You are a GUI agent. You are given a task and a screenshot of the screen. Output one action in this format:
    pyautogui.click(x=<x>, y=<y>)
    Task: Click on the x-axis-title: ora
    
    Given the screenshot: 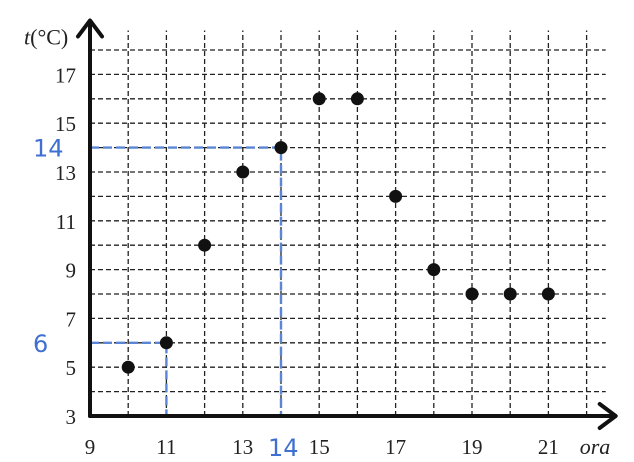 What is the action you would take?
    pyautogui.click(x=595, y=446)
    